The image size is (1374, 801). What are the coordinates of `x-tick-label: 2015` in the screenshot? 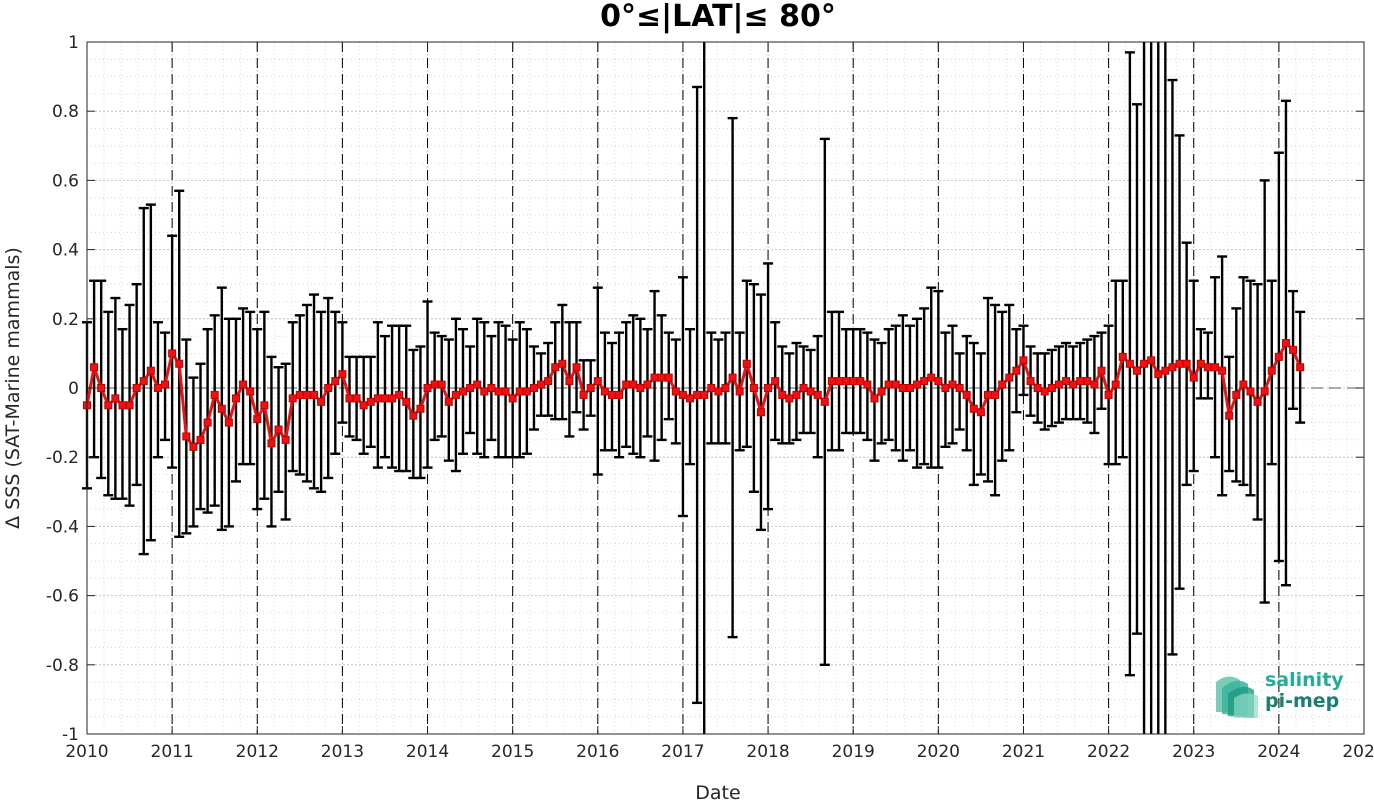 It's located at (512, 752).